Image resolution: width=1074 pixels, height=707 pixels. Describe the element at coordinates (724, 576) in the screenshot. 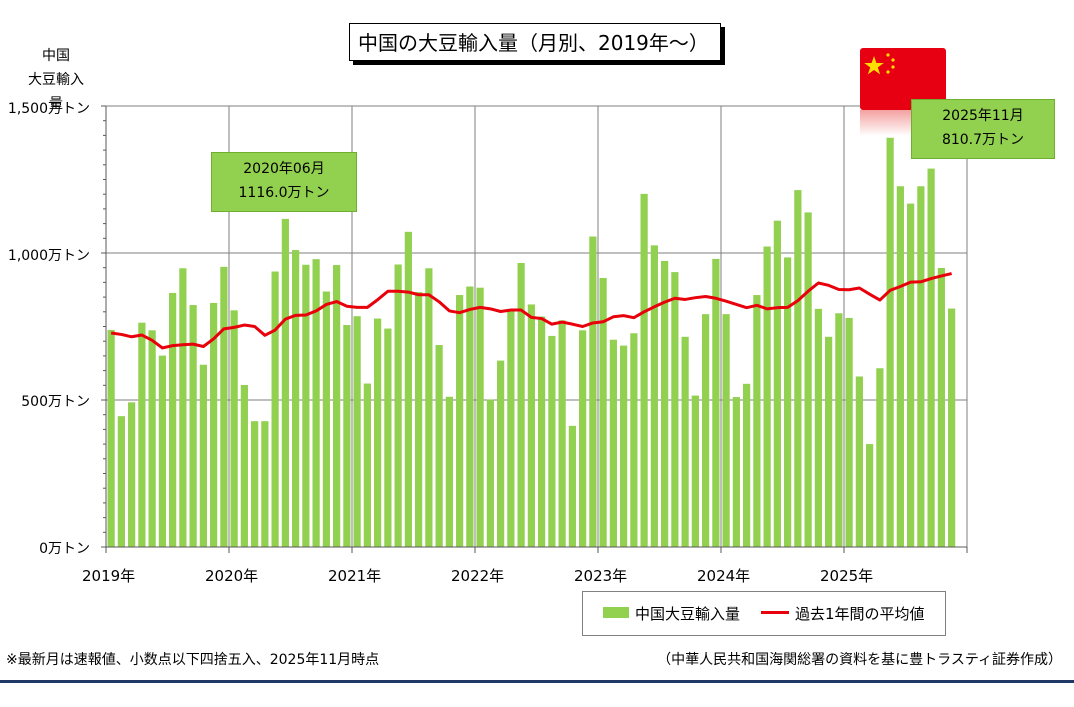

I see `x-tick-label-2024: 2024年` at that location.